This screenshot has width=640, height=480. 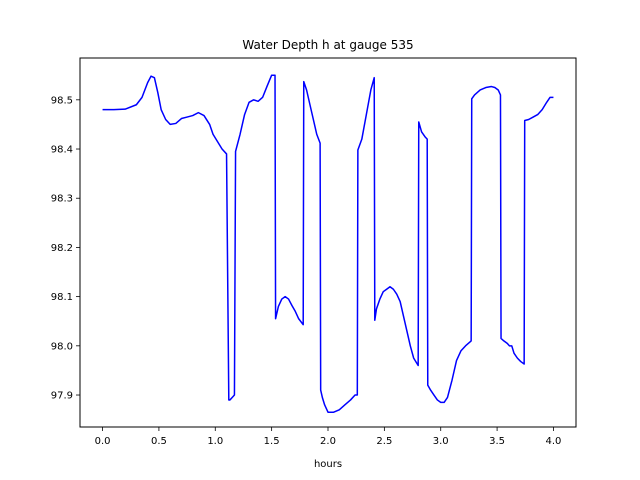 I want to click on y-tick-label: 98.4, so click(x=62, y=150).